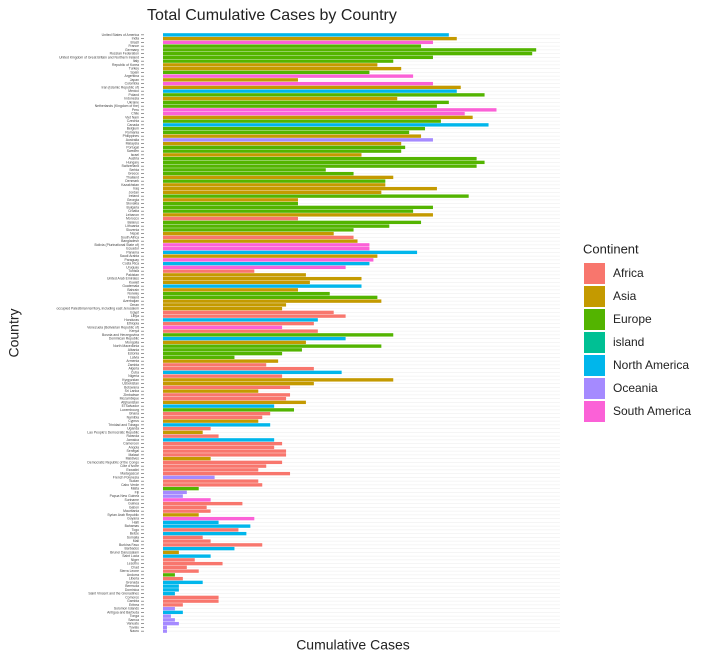  I want to click on y-tick-label: Paraguay, so click(131, 260).